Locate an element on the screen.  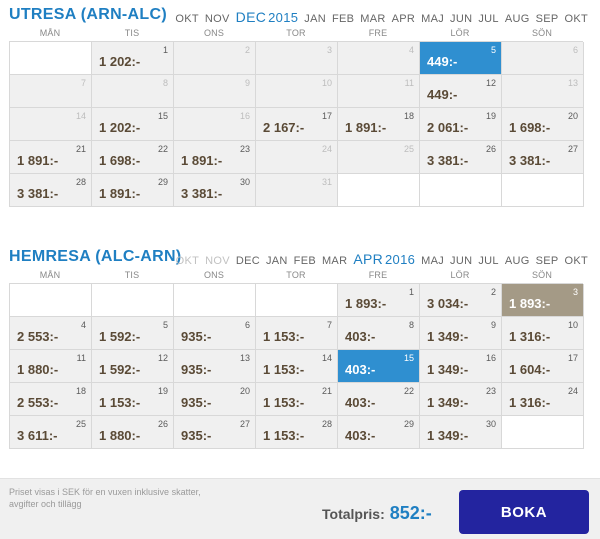
calendar-day-cell: 25 is located at coordinates (379, 157).